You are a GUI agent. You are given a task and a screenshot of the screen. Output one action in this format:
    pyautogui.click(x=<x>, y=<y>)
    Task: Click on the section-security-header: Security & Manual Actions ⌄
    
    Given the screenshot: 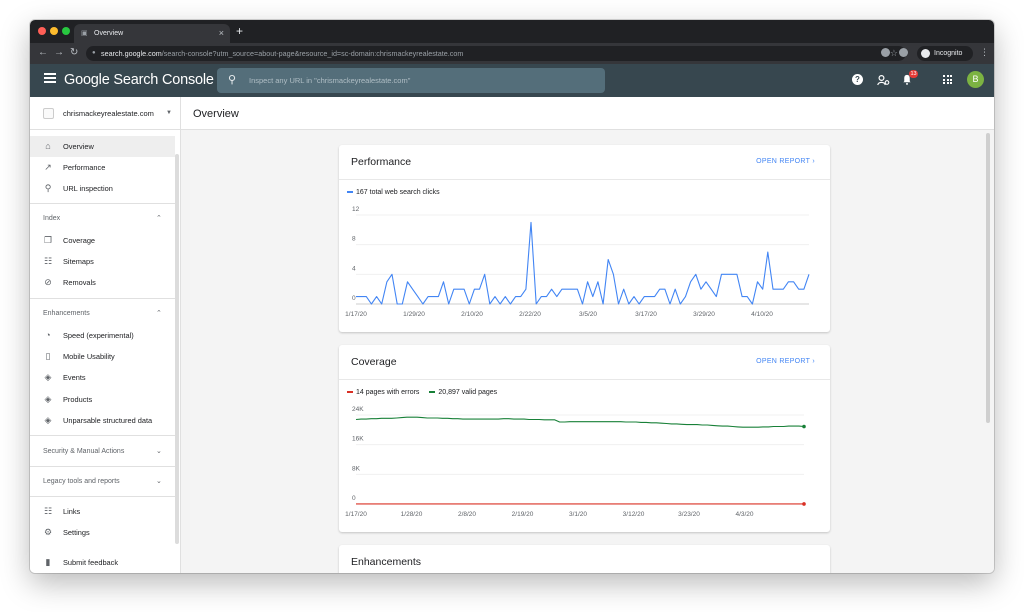 What is the action you would take?
    pyautogui.click(x=102, y=452)
    